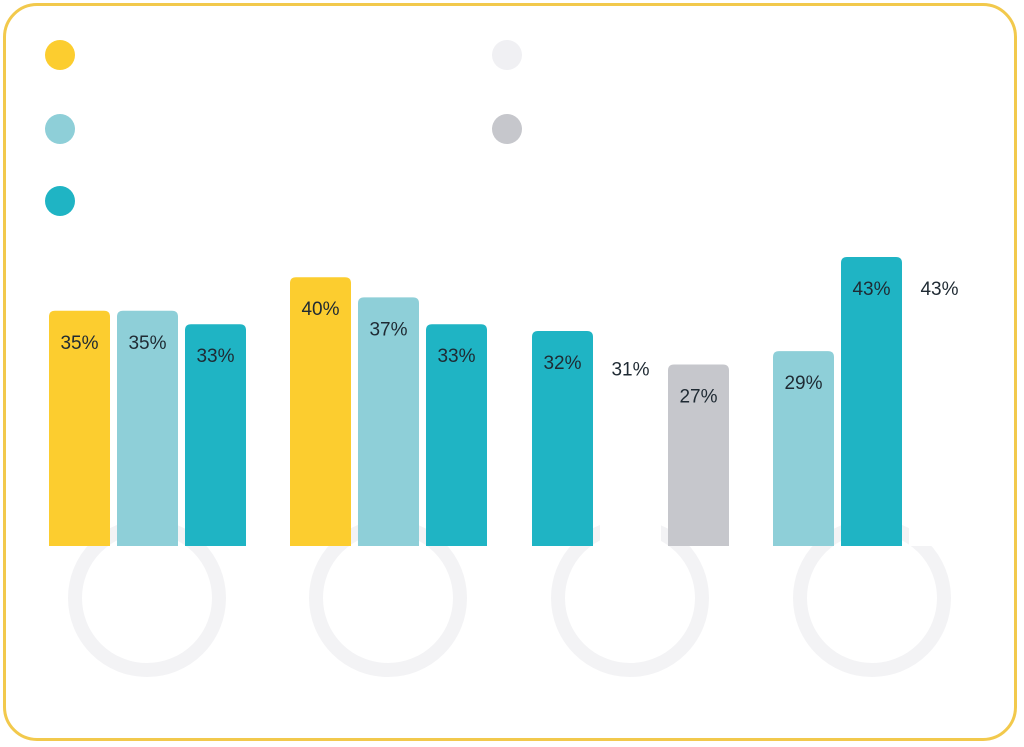 This screenshot has height=747, width=1024. What do you see at coordinates (320, 309) in the screenshot?
I see `bar-value-label-g2-1: 40%` at bounding box center [320, 309].